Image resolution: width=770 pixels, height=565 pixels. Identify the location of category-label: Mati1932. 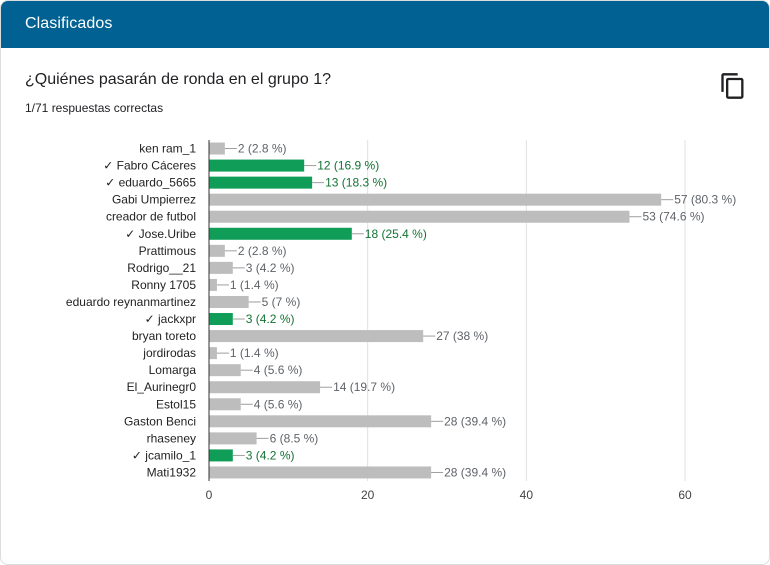
(172, 472).